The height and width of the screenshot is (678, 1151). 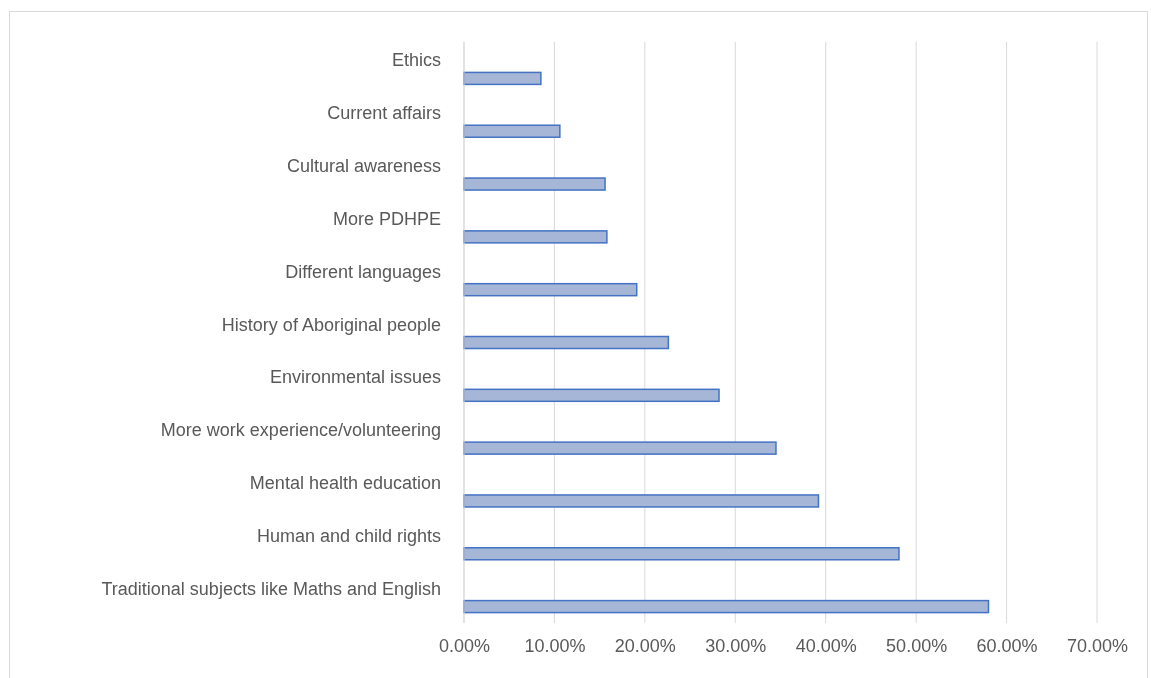 I want to click on y-tick-label: Traditional subjects like Maths and English, so click(x=271, y=588).